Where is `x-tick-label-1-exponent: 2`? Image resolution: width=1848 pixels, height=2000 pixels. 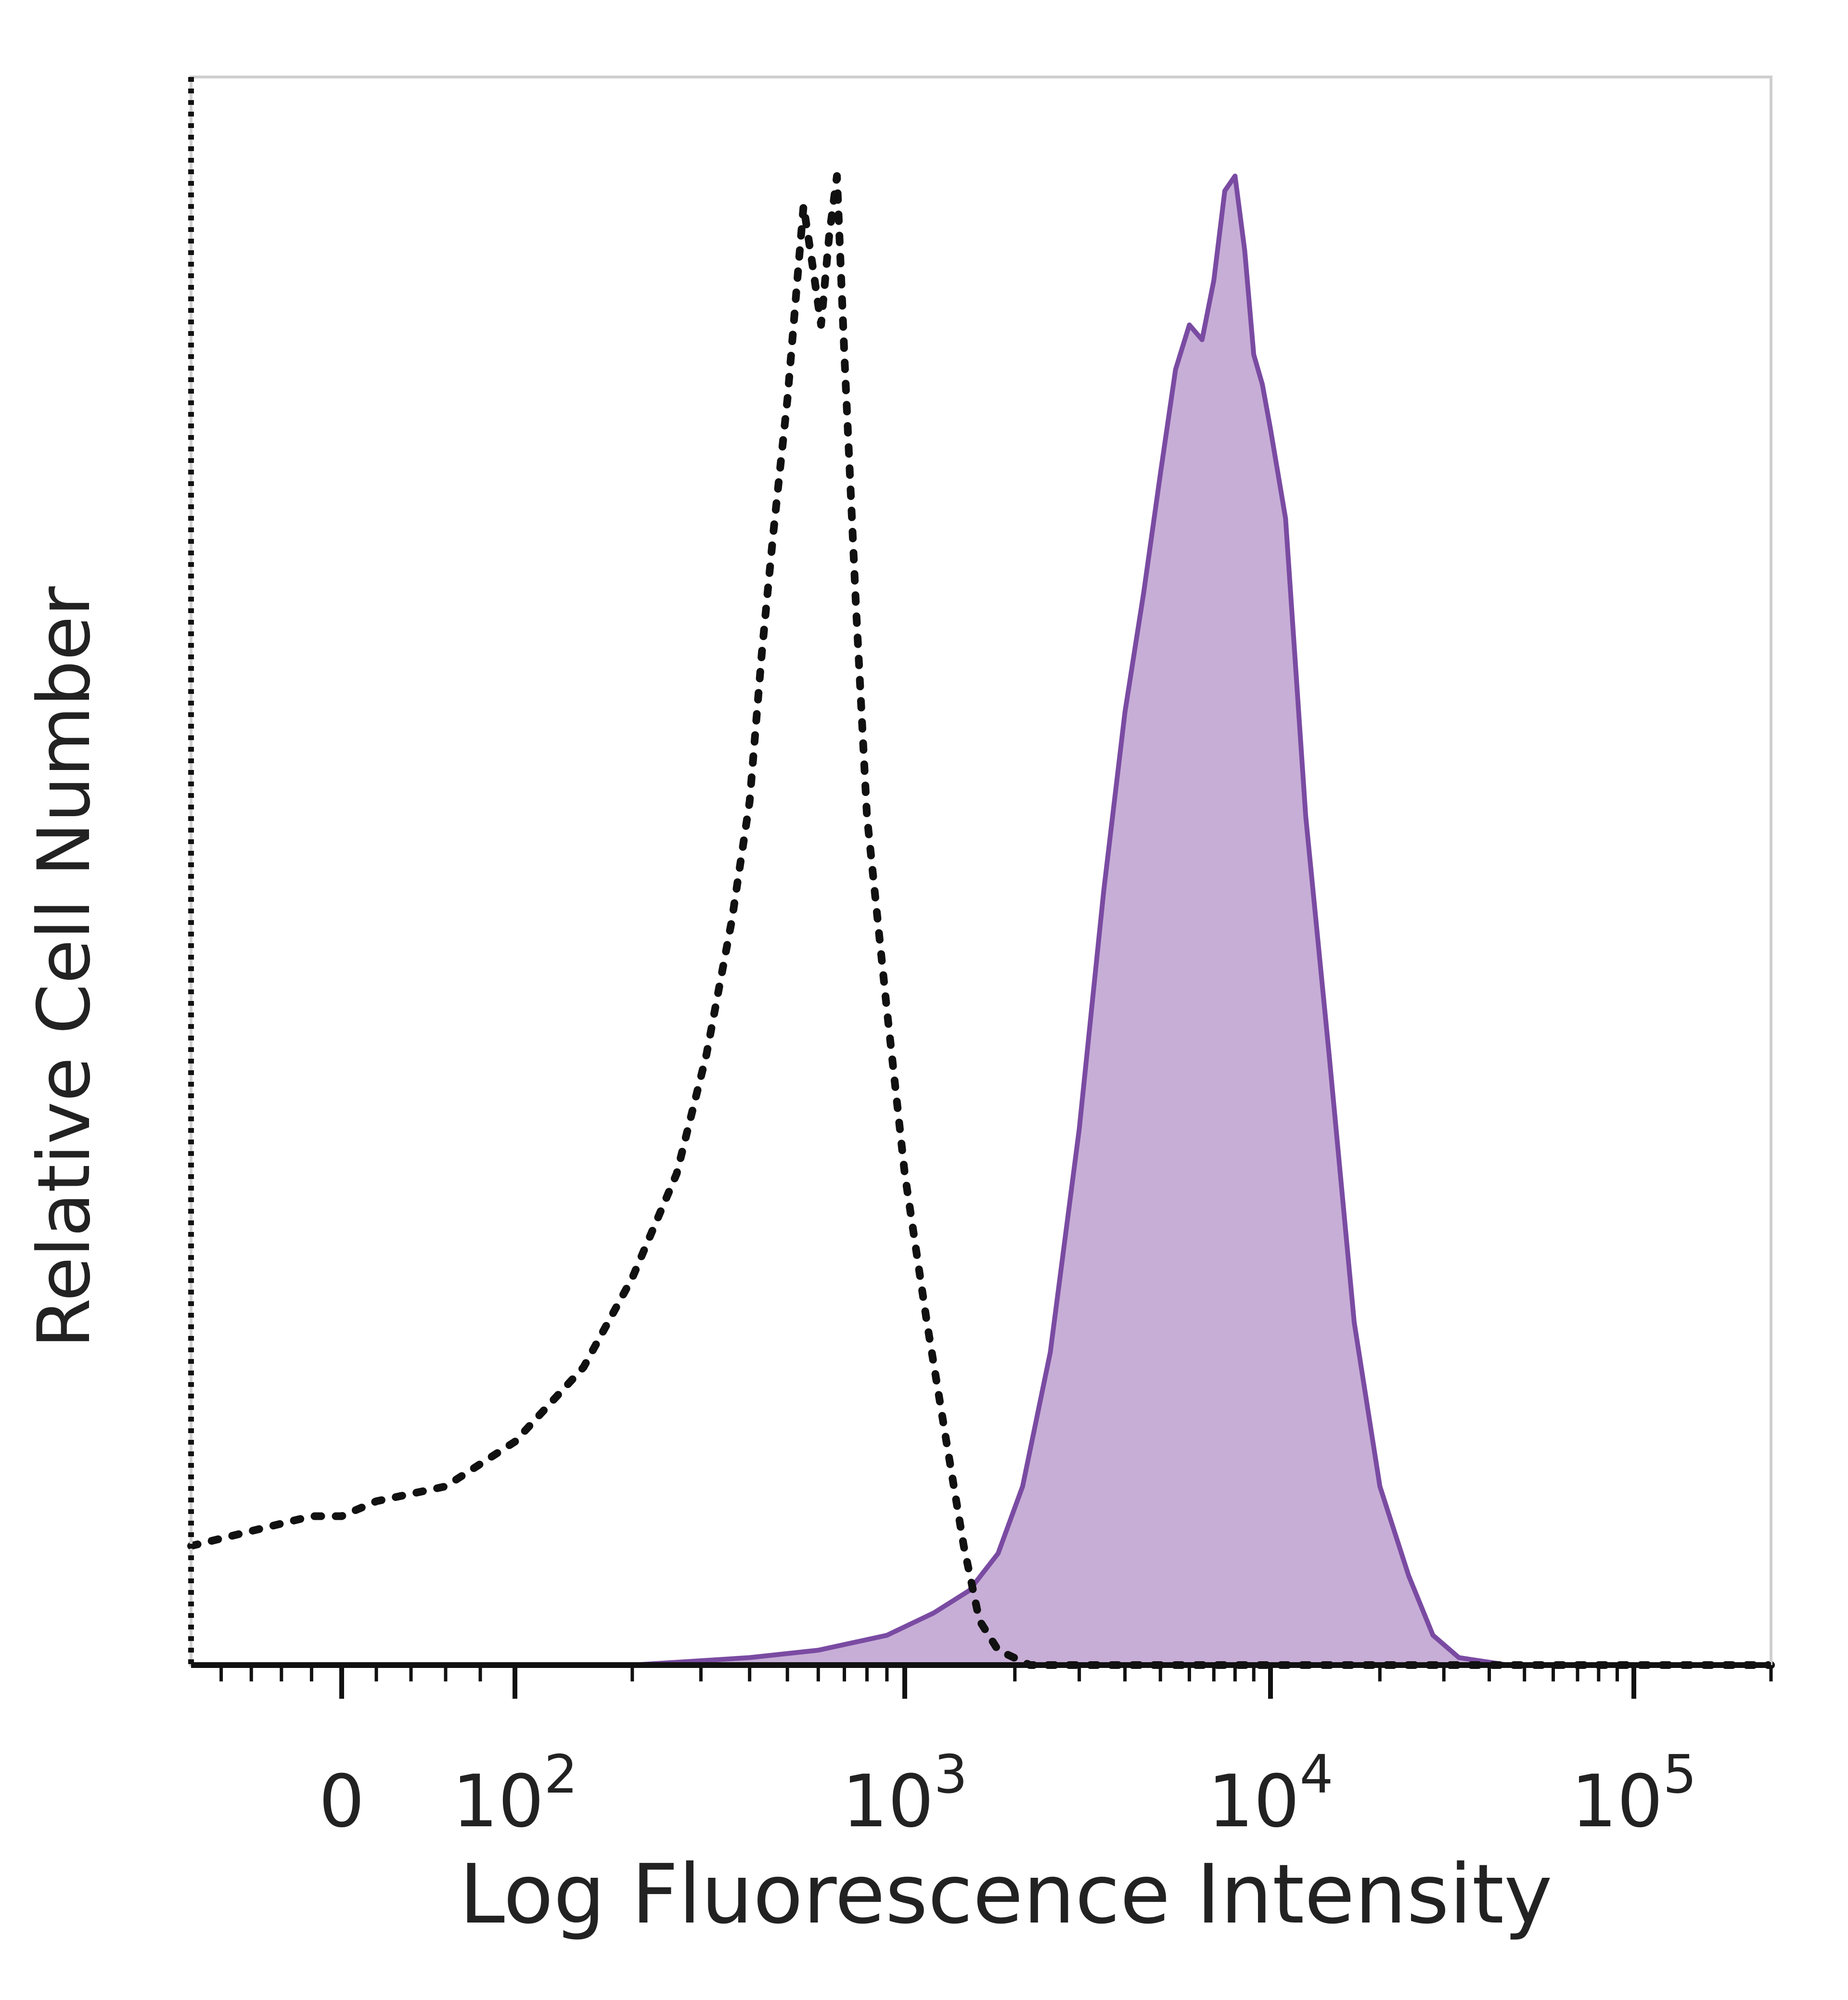 x-tick-label-1-exponent: 2 is located at coordinates (561, 1774).